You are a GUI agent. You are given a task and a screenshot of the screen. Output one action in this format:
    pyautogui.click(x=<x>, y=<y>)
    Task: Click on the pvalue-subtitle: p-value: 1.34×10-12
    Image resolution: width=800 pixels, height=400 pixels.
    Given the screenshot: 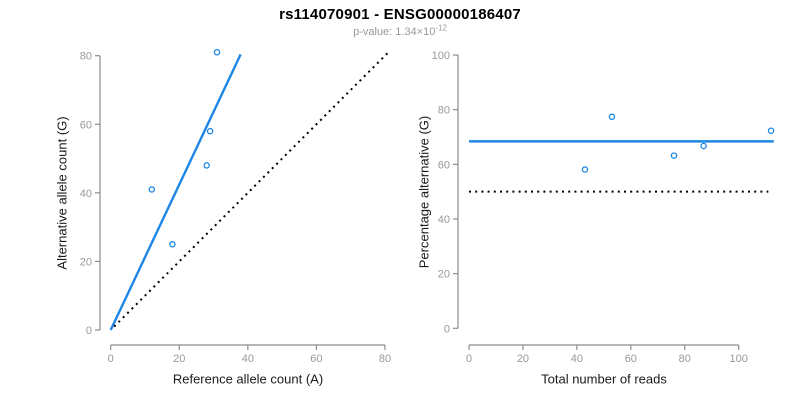 What is the action you would take?
    pyautogui.click(x=400, y=30)
    